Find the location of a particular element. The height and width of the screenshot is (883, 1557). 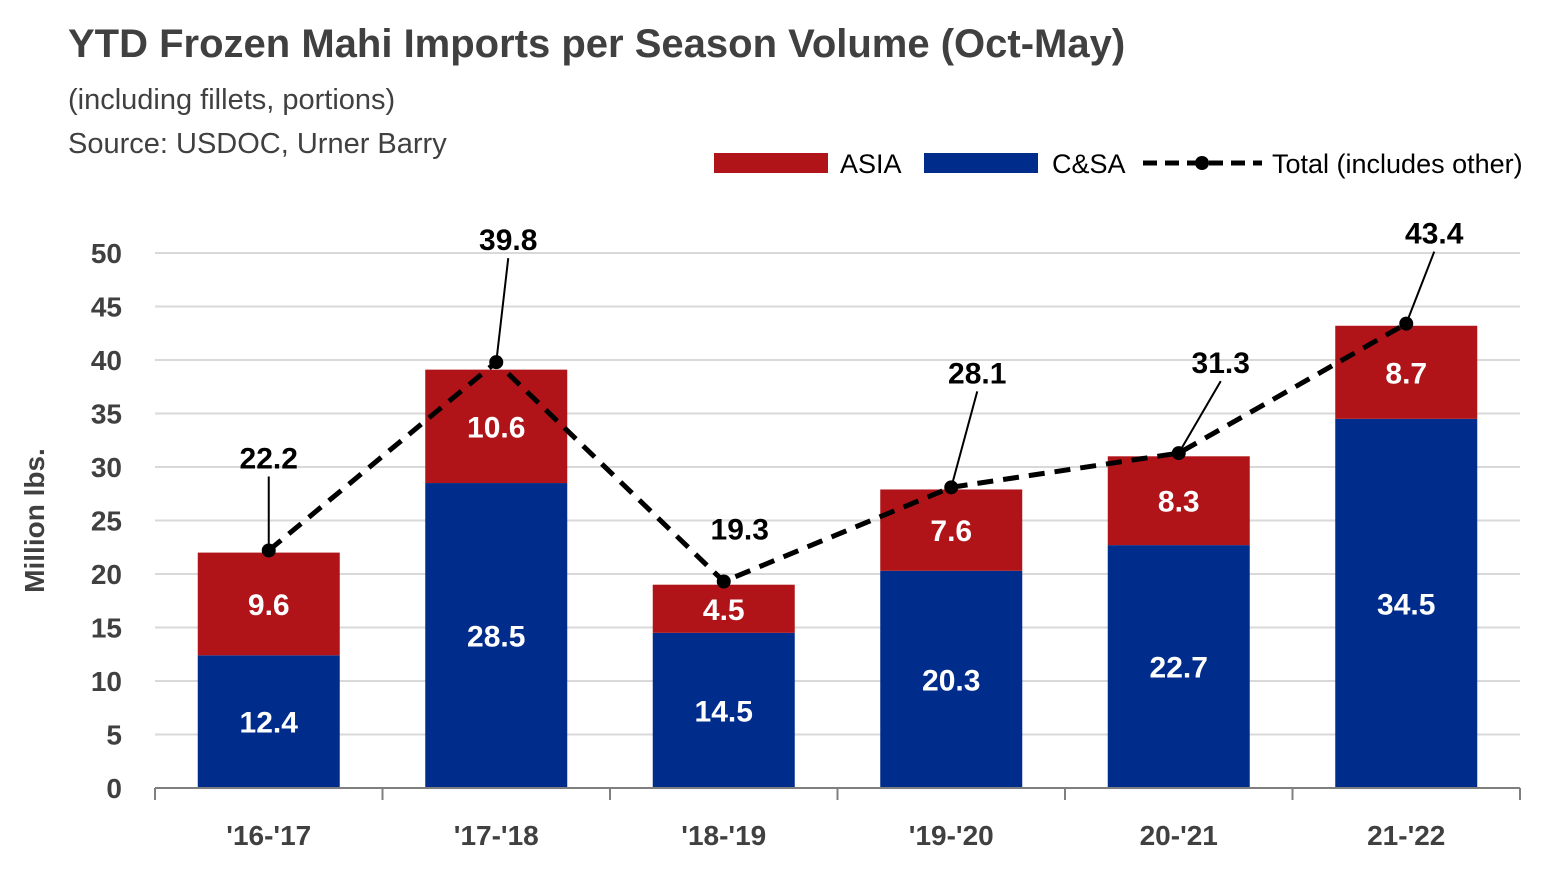

data-label-asia: 7.6 is located at coordinates (951, 531).